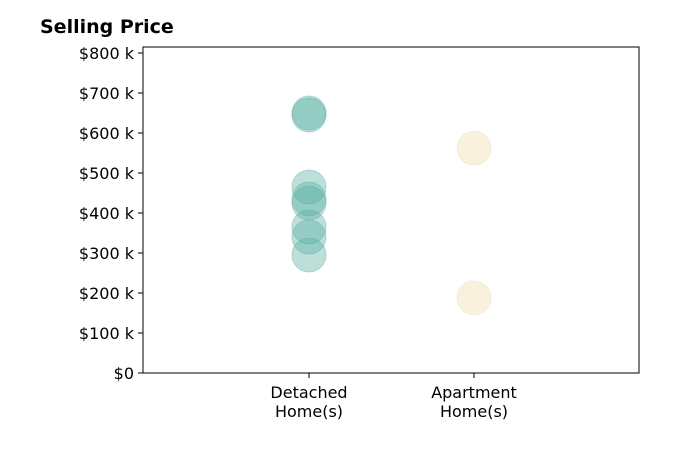 The height and width of the screenshot is (462, 679). What do you see at coordinates (107, 173) in the screenshot?
I see `y-tick-label: $500 k` at bounding box center [107, 173].